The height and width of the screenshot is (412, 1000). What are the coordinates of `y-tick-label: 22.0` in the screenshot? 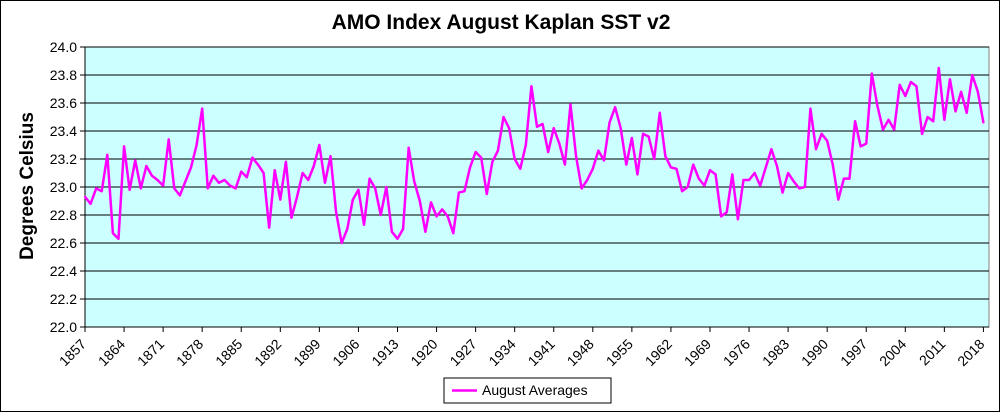 It's located at (63, 327).